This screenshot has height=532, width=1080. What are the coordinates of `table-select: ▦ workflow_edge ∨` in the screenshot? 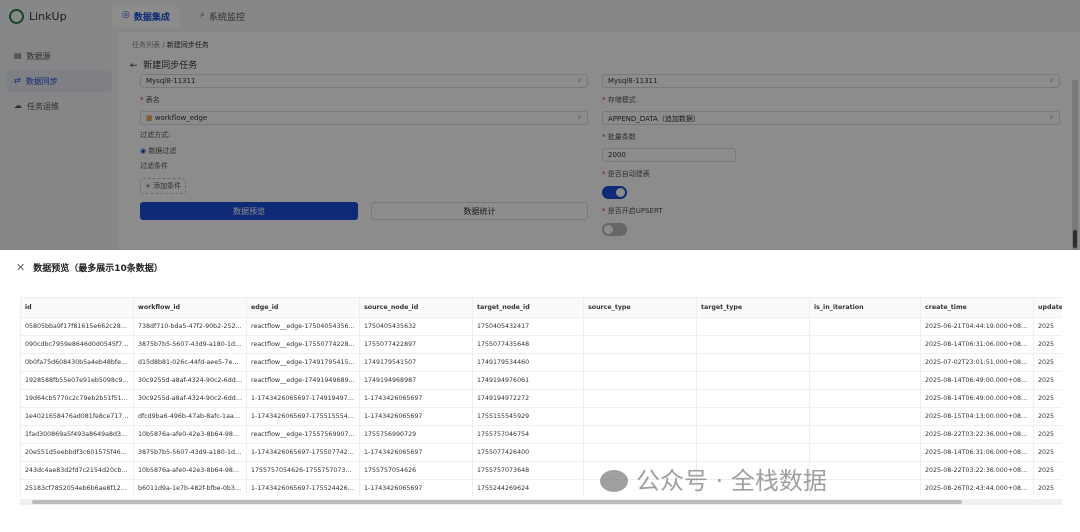 It's located at (364, 118).